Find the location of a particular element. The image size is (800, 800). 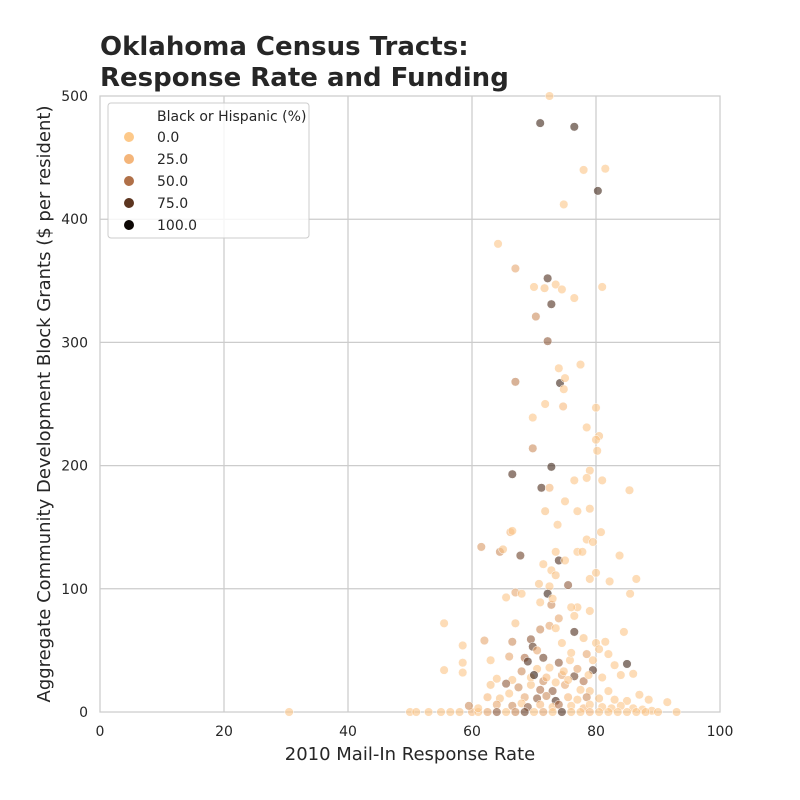

x-tick-label: 20 is located at coordinates (224, 732).